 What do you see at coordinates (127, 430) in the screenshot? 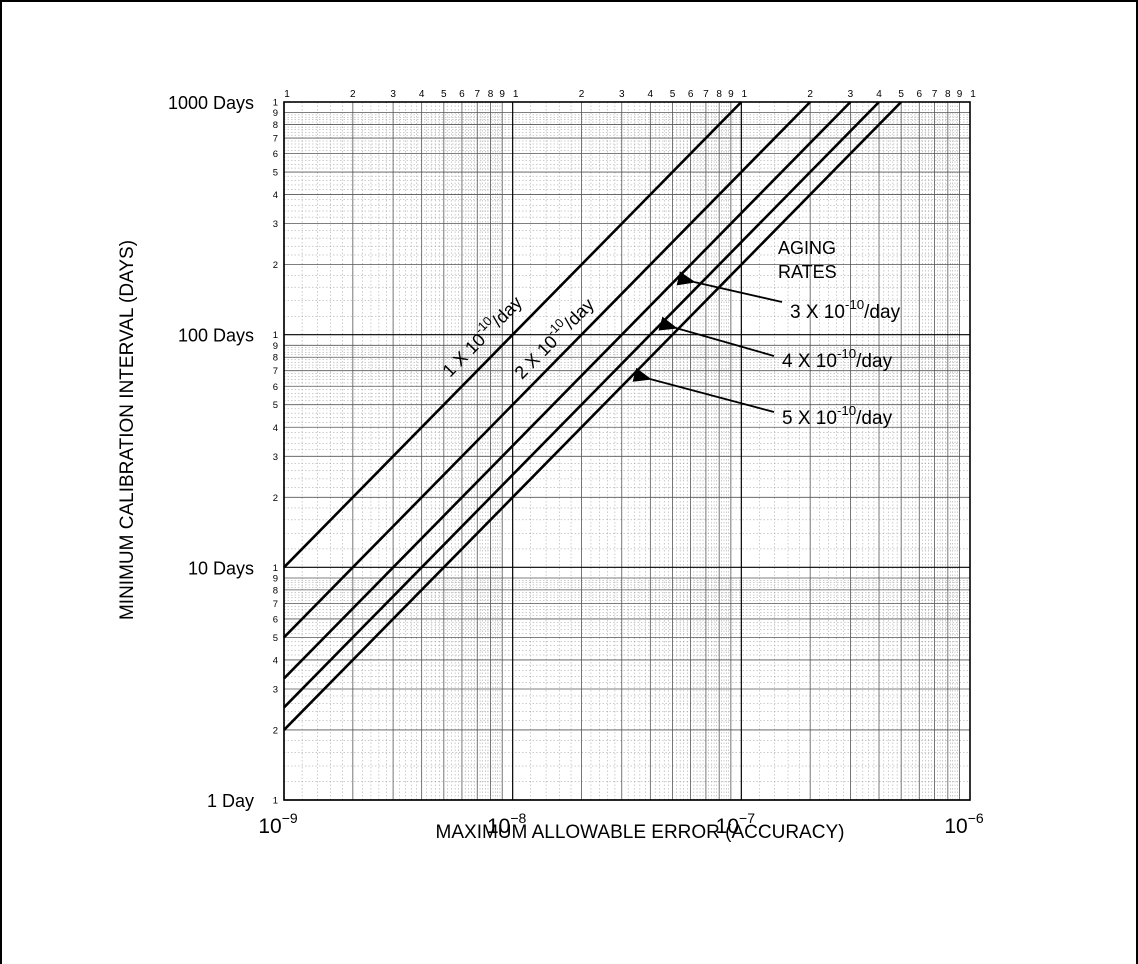
I see `y-axis-title: MINIMUM CALIBRATION INTERVAL (DAYS)` at bounding box center [127, 430].